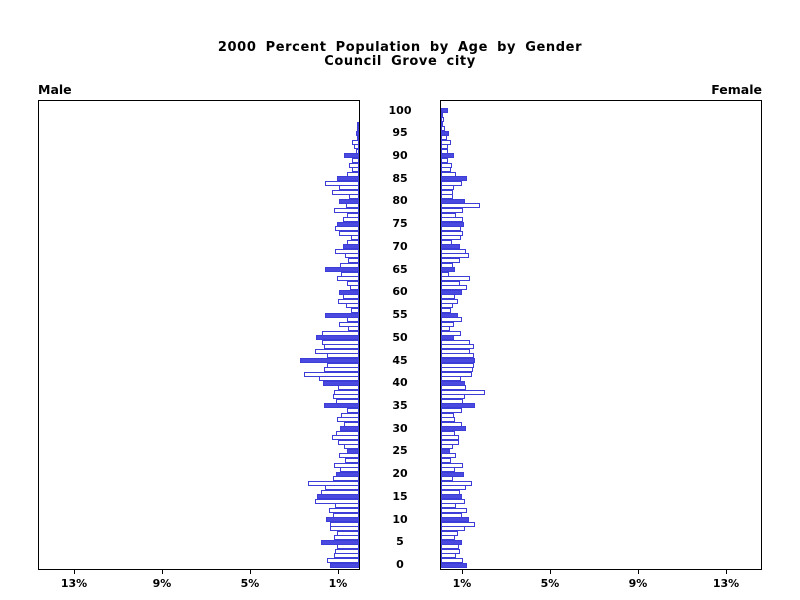 Image resolution: width=800 pixels, height=600 pixels. Describe the element at coordinates (550, 583) in the screenshot. I see `female-axis-5pct-tick-label: 5%` at that location.